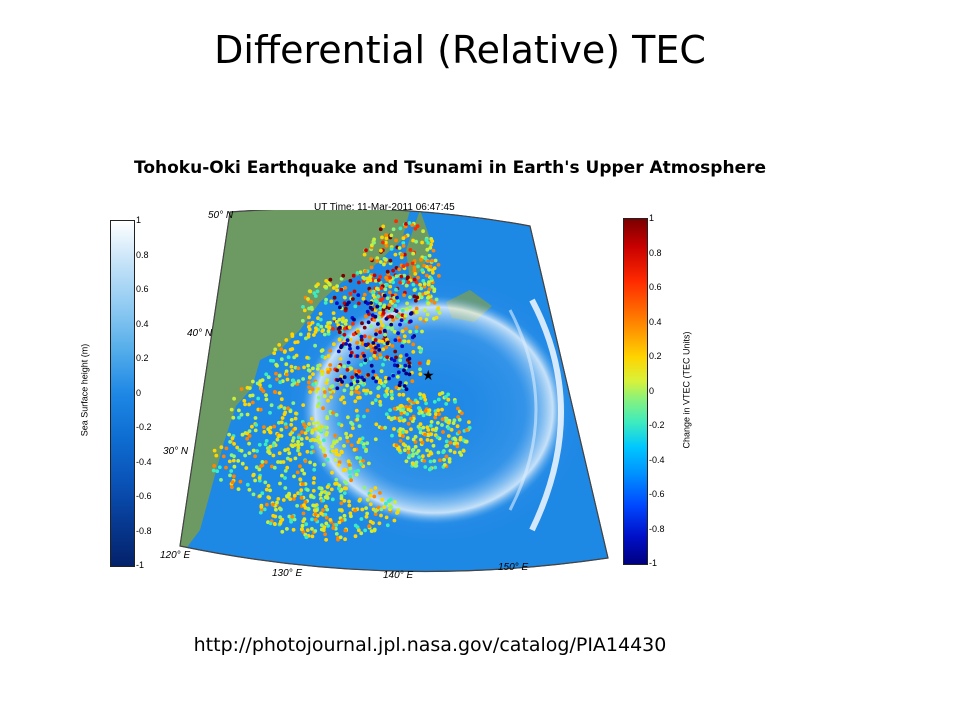 Image resolution: width=960 pixels, height=720 pixels. Describe the element at coordinates (657, 494) in the screenshot. I see `vtec-colorbar-tick: -0.6` at that location.